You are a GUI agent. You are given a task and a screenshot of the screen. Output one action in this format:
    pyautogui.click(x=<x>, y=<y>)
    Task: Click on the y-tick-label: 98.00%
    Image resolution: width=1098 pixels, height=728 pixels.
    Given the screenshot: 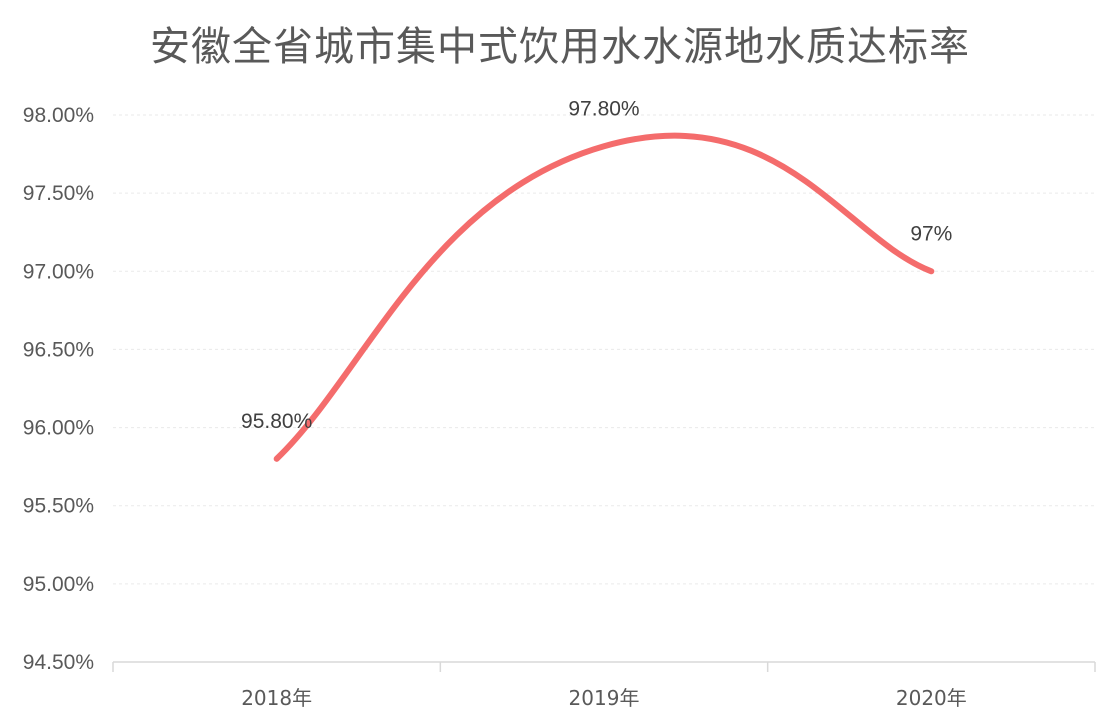 What is the action you would take?
    pyautogui.click(x=58, y=115)
    